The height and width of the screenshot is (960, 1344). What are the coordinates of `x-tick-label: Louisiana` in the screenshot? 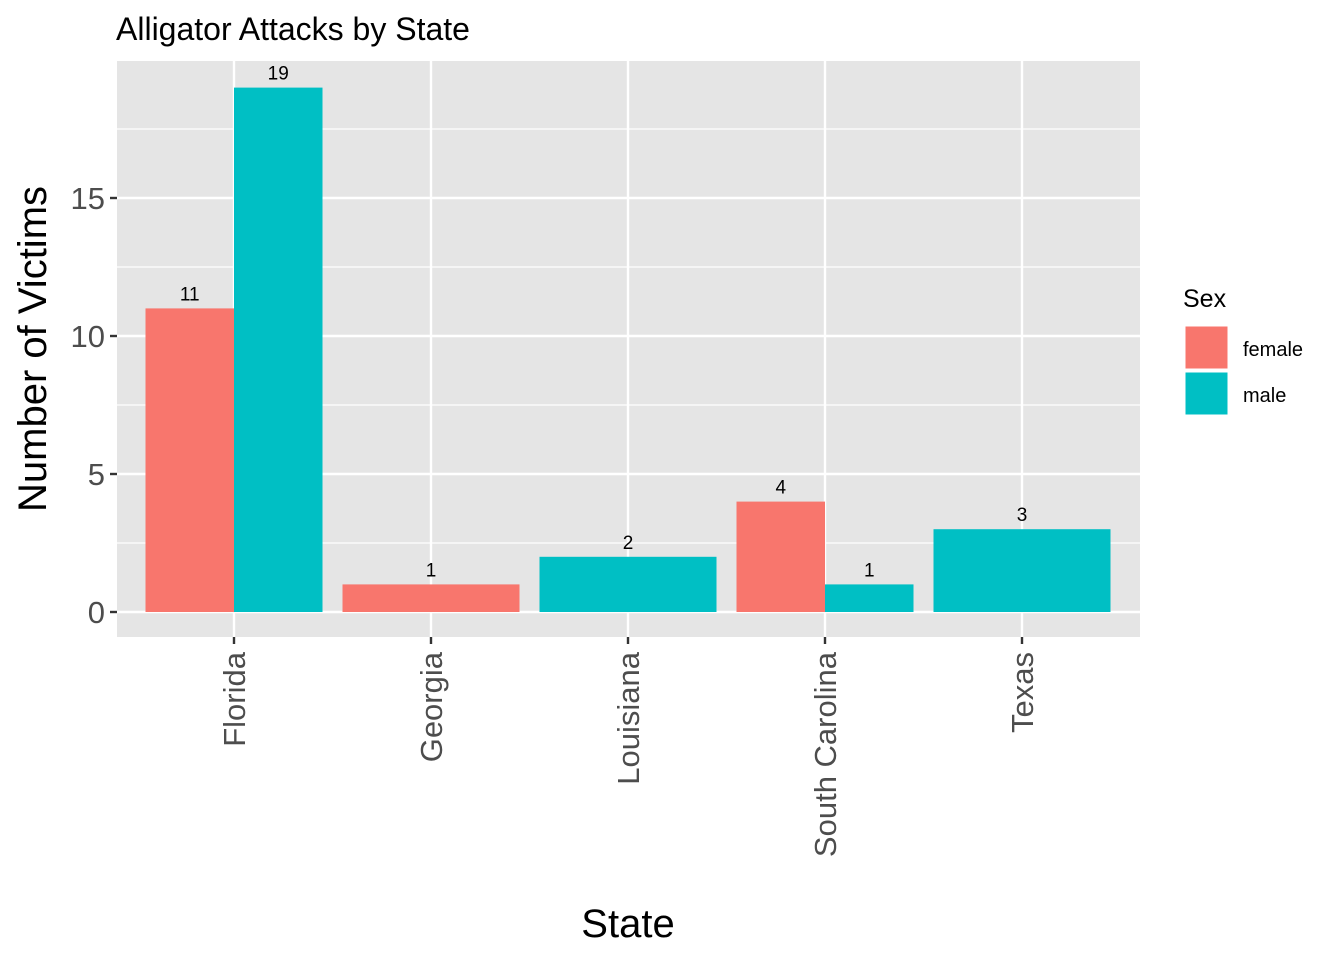 It's located at (628, 717).